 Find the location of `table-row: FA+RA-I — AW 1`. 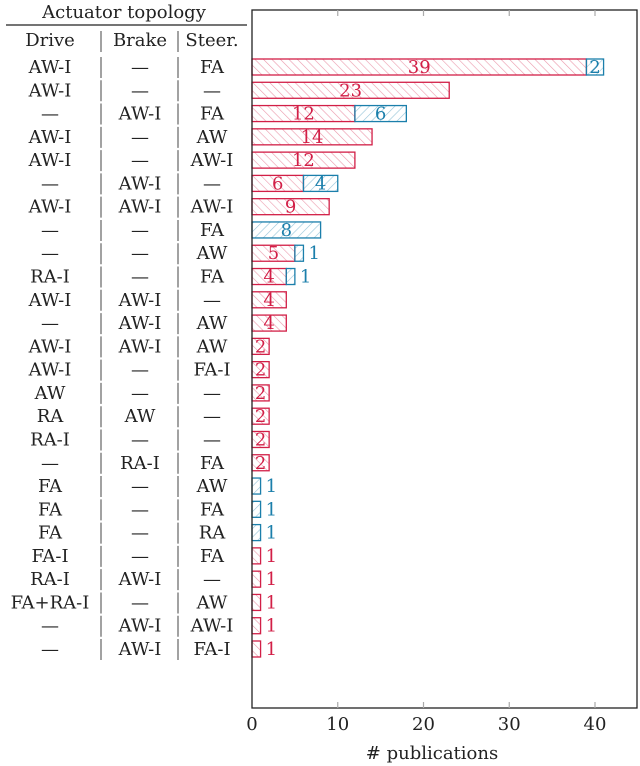

table-row: FA+RA-I — AW 1 is located at coordinates (144, 603).